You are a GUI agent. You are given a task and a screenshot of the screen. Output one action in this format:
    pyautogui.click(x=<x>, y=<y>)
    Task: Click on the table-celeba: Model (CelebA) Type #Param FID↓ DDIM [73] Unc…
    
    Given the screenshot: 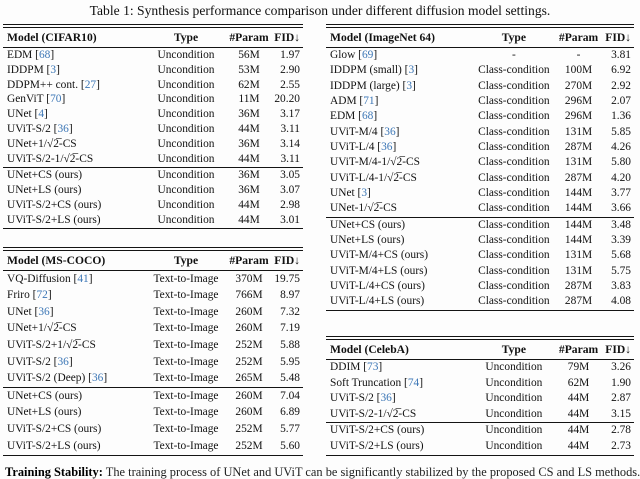 What is the action you would take?
    pyautogui.click(x=480, y=396)
    